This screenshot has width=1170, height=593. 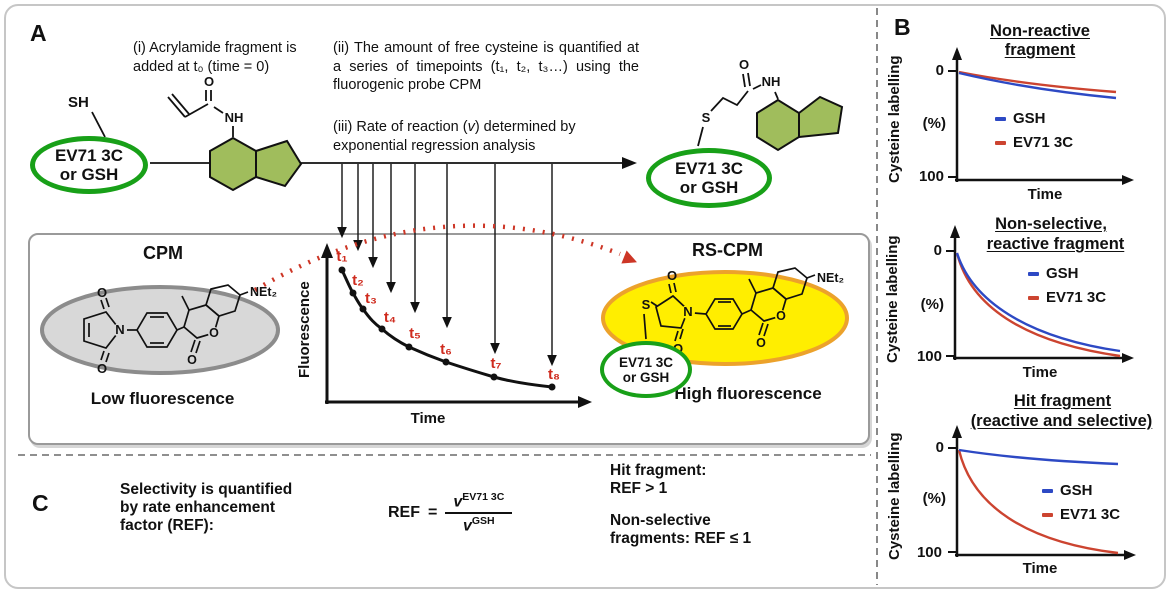 What do you see at coordinates (390, 317) in the screenshot?
I see `timepoint-label-t4: t₄` at bounding box center [390, 317].